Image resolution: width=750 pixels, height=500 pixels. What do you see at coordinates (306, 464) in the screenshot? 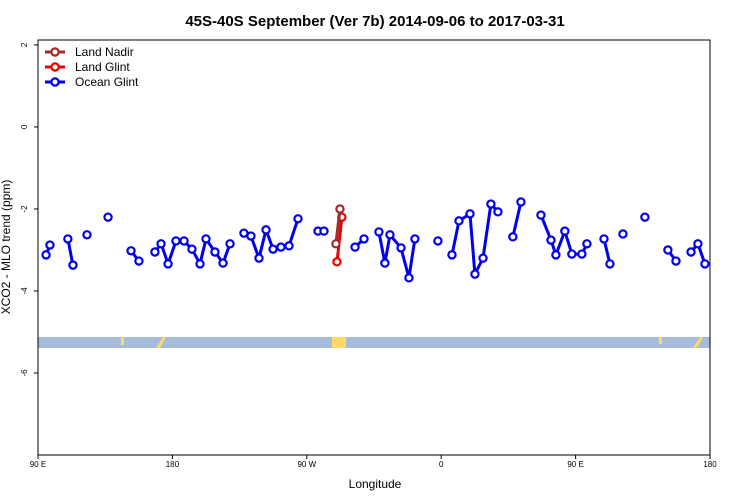
I see `x-tick-label: 90 W` at bounding box center [306, 464].